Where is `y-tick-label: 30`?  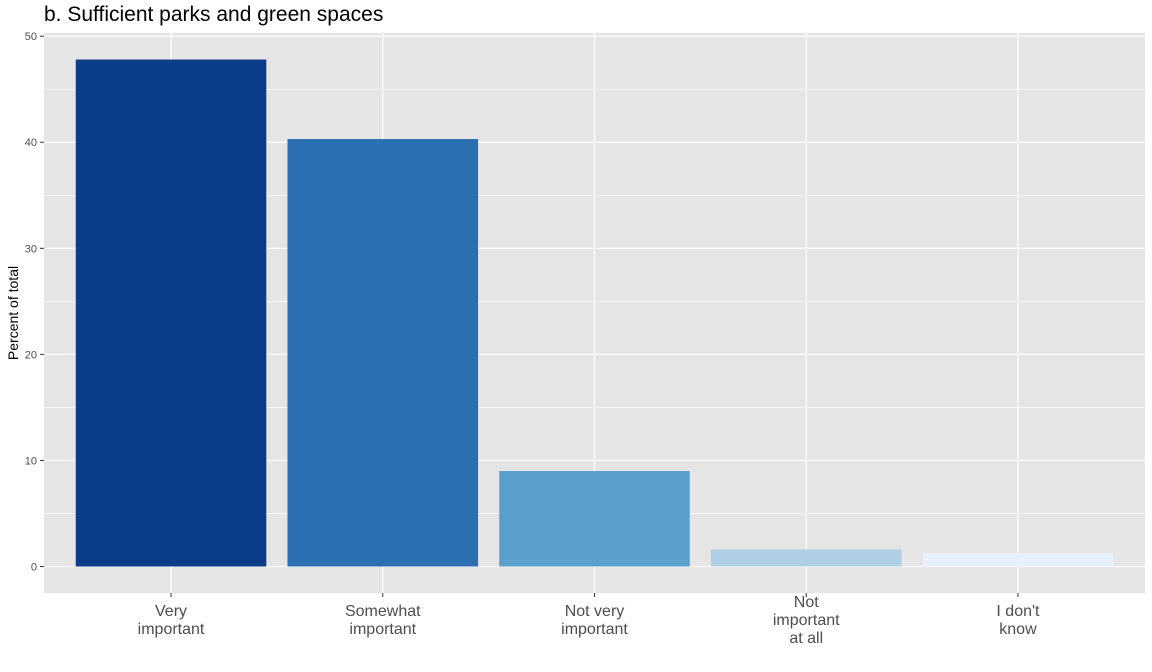 y-tick-label: 30 is located at coordinates (31, 249).